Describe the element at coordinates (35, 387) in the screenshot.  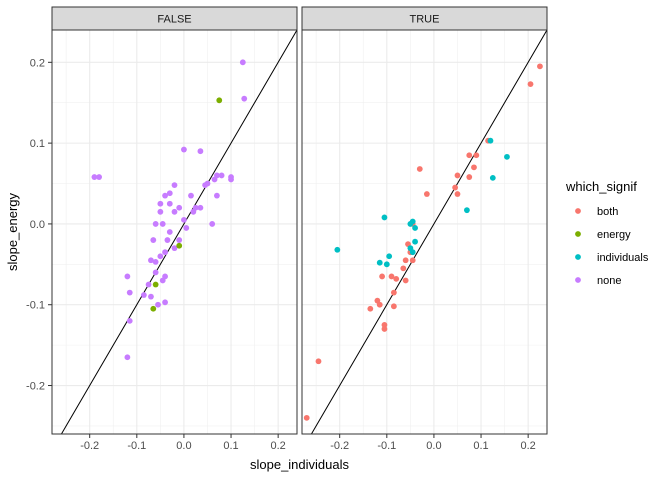
I see `y-tick-label: -0.2` at that location.